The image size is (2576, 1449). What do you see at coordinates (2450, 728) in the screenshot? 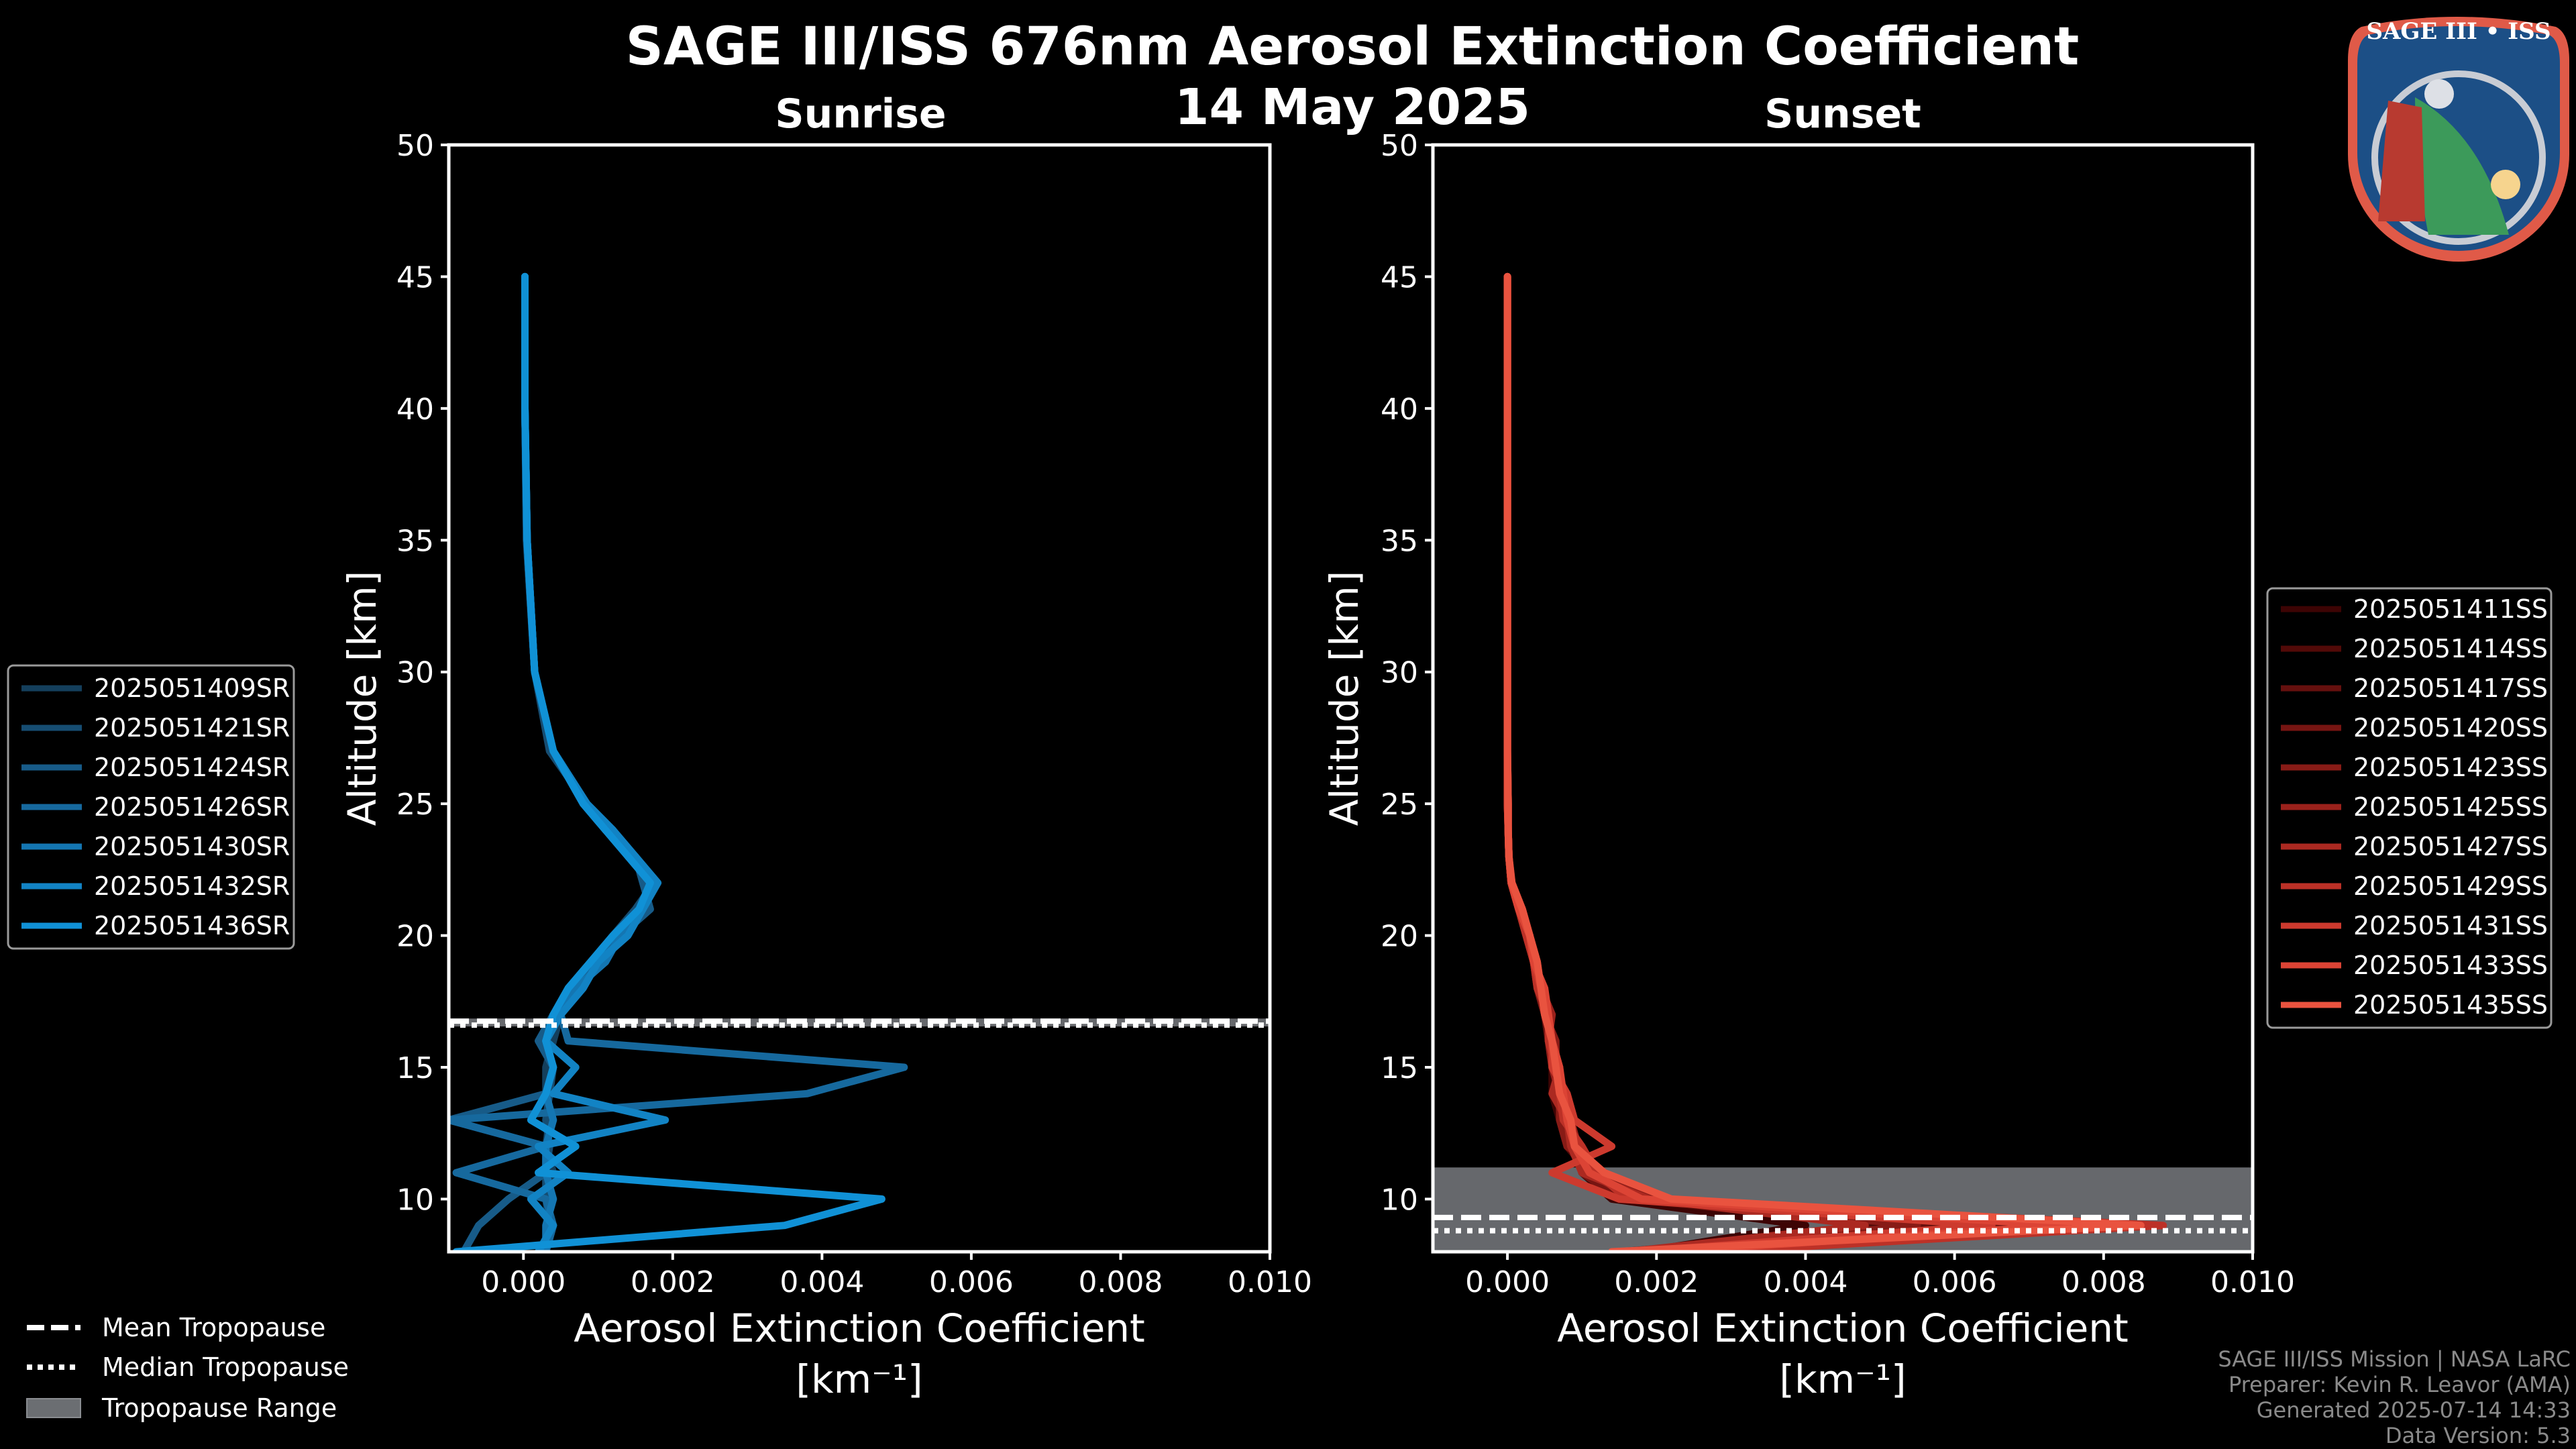
I see `legend-label: 2025051420SS` at bounding box center [2450, 728].